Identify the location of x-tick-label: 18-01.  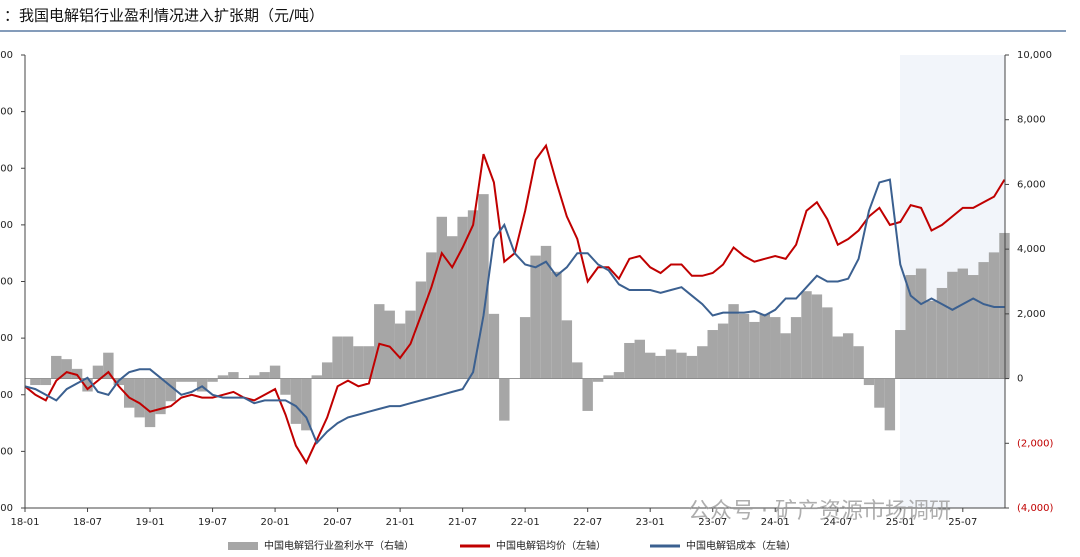
(24, 522).